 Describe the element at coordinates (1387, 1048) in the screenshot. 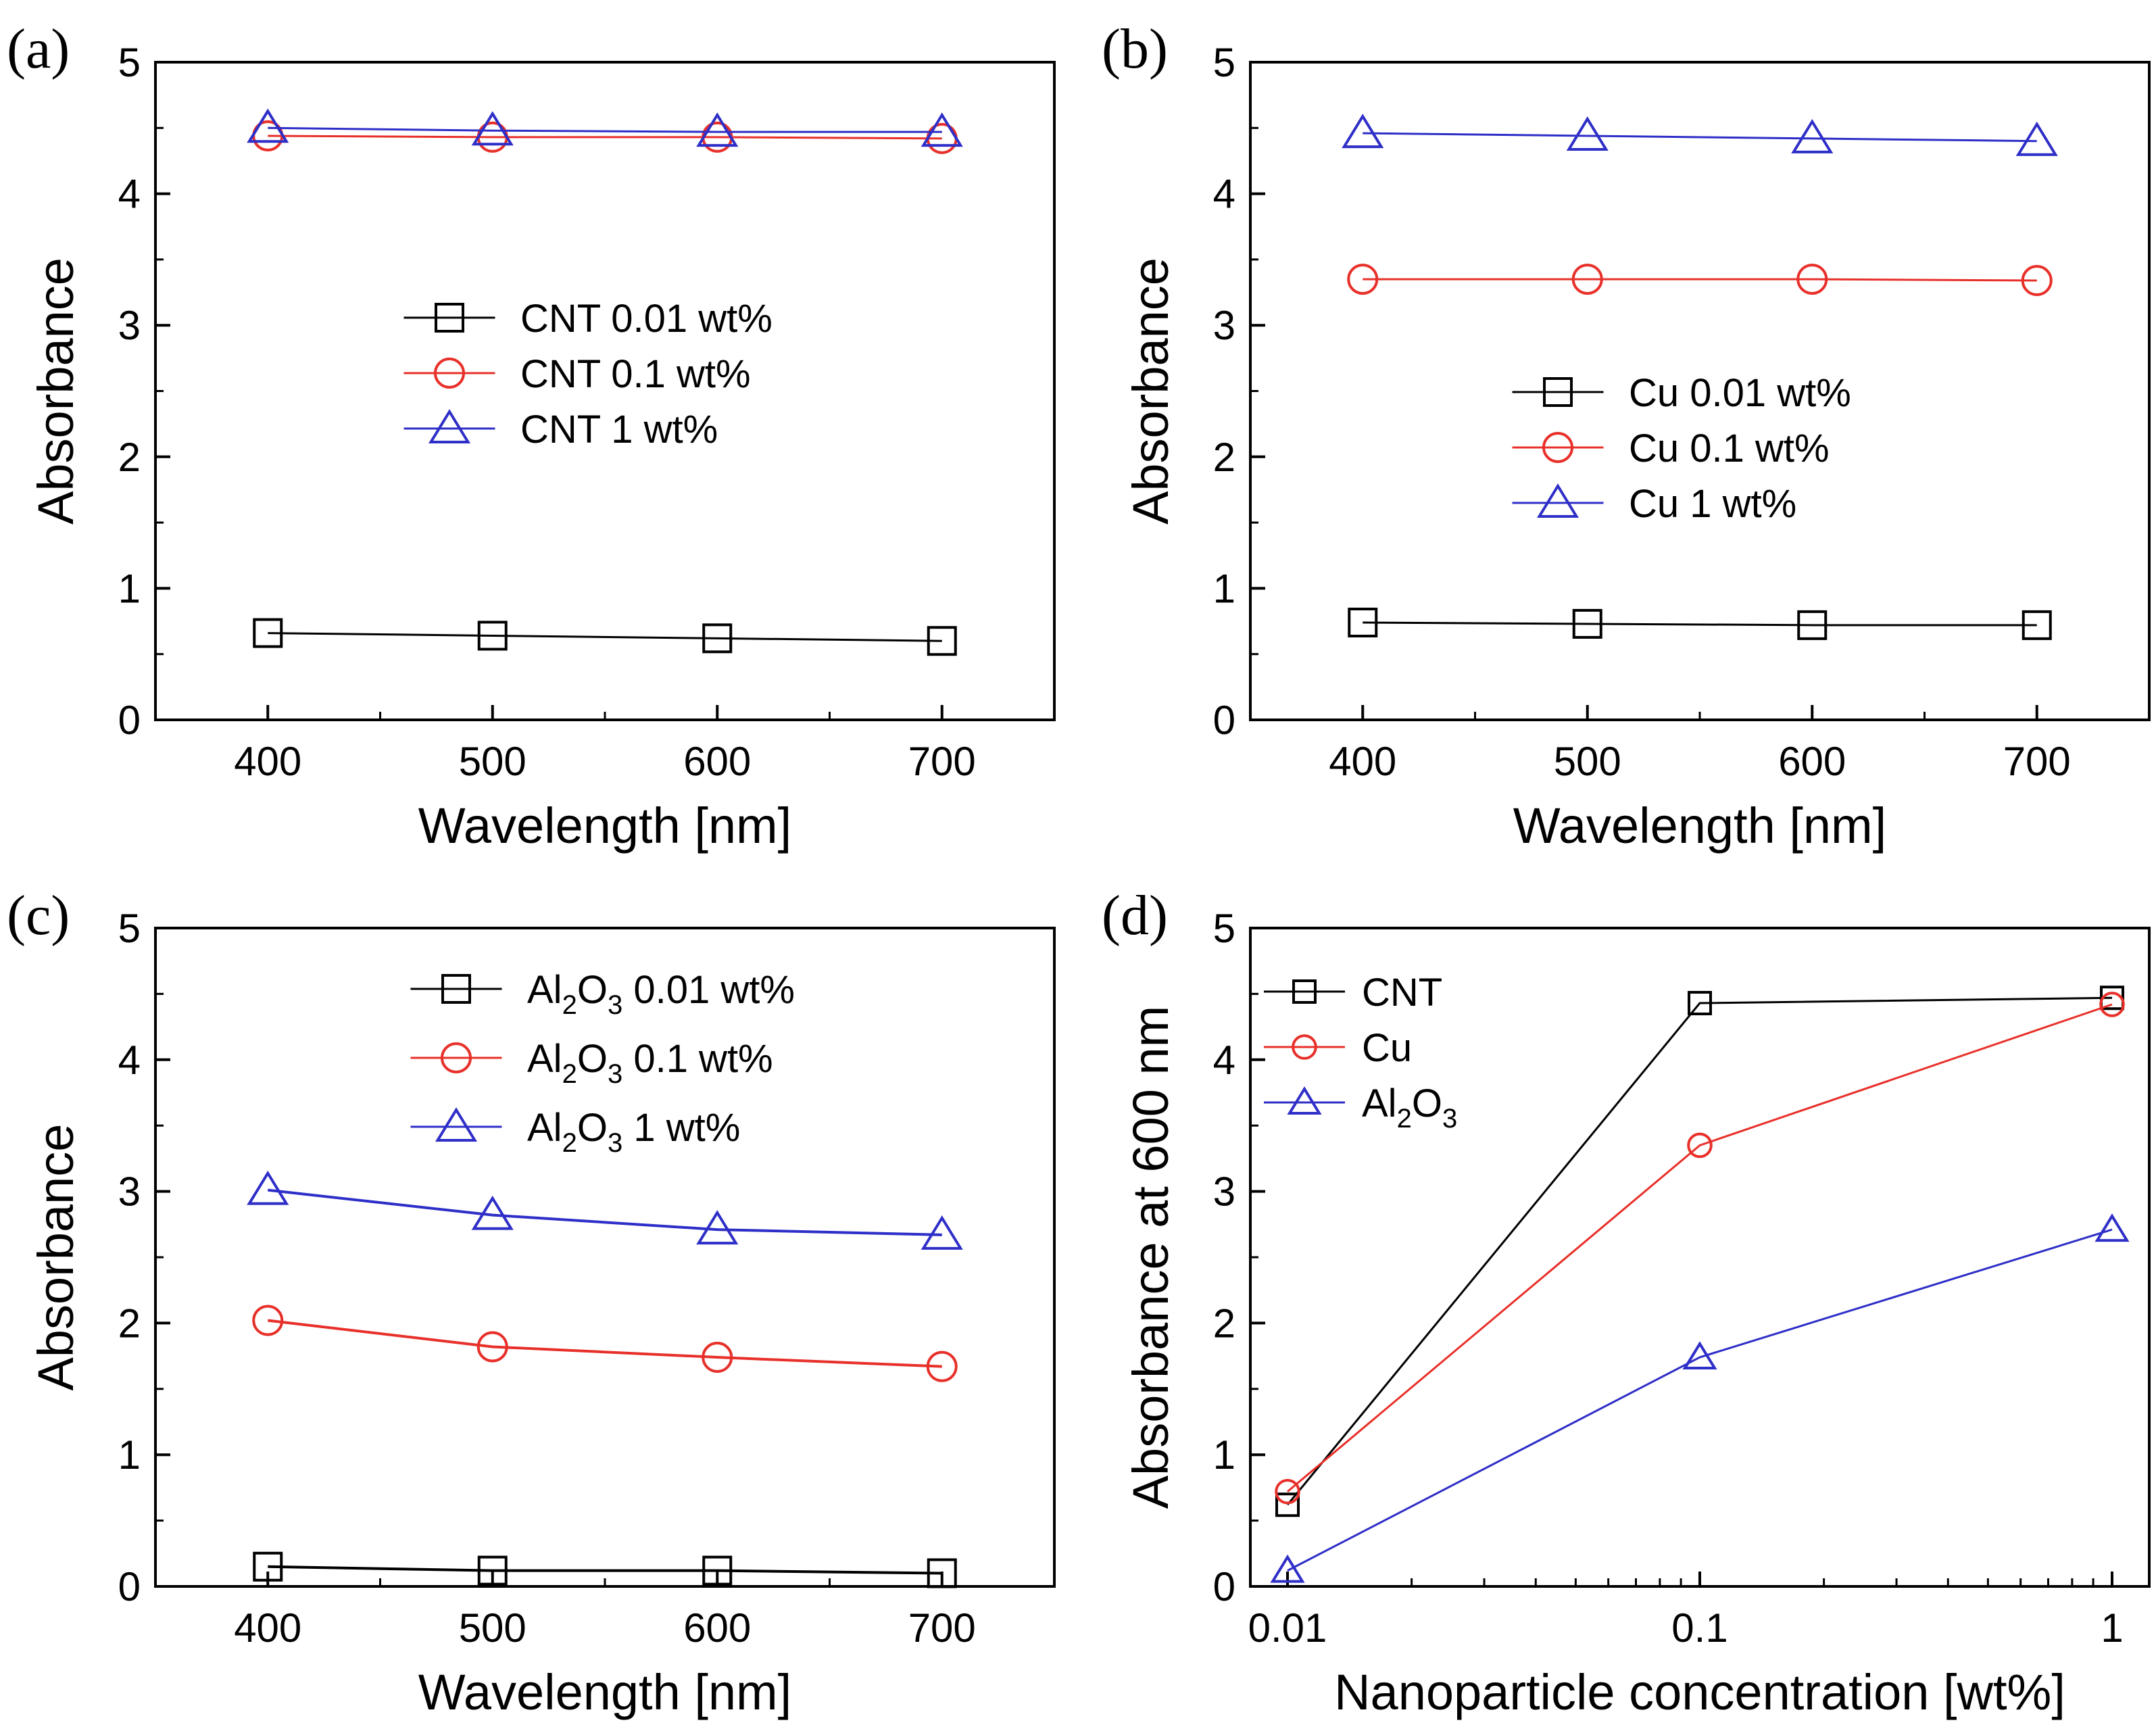

I see `legend-label: Cu` at that location.